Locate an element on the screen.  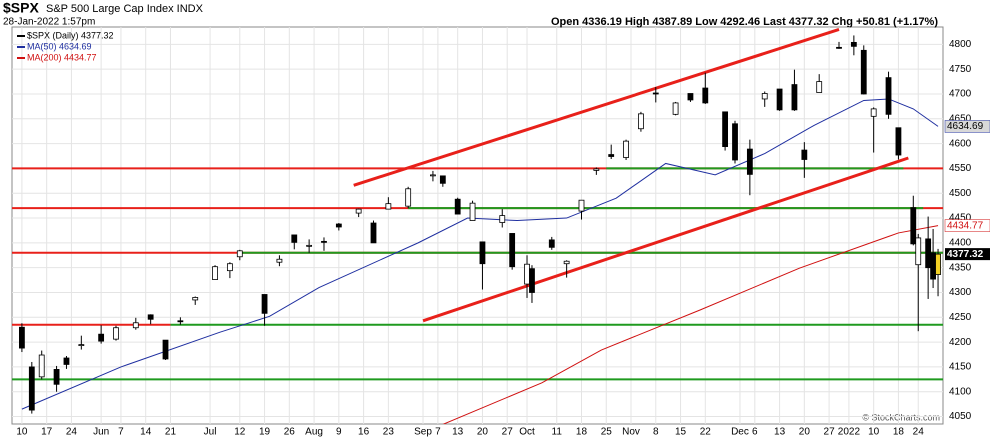
chart-title: $SPX is located at coordinates (21, 8).